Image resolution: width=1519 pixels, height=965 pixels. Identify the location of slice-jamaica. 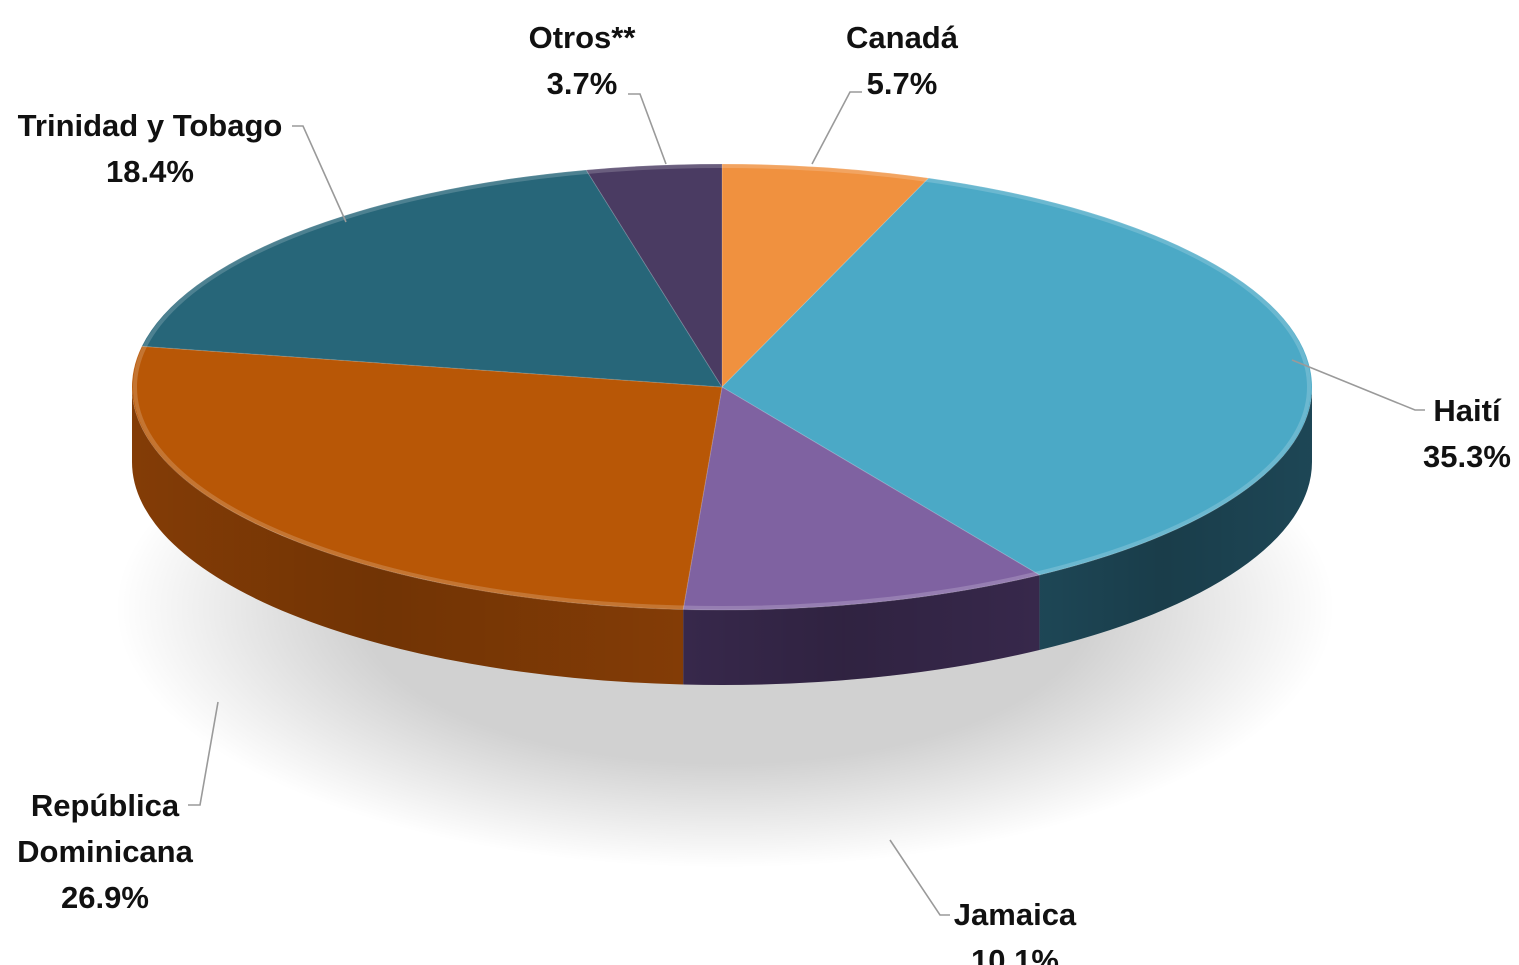
(861, 498).